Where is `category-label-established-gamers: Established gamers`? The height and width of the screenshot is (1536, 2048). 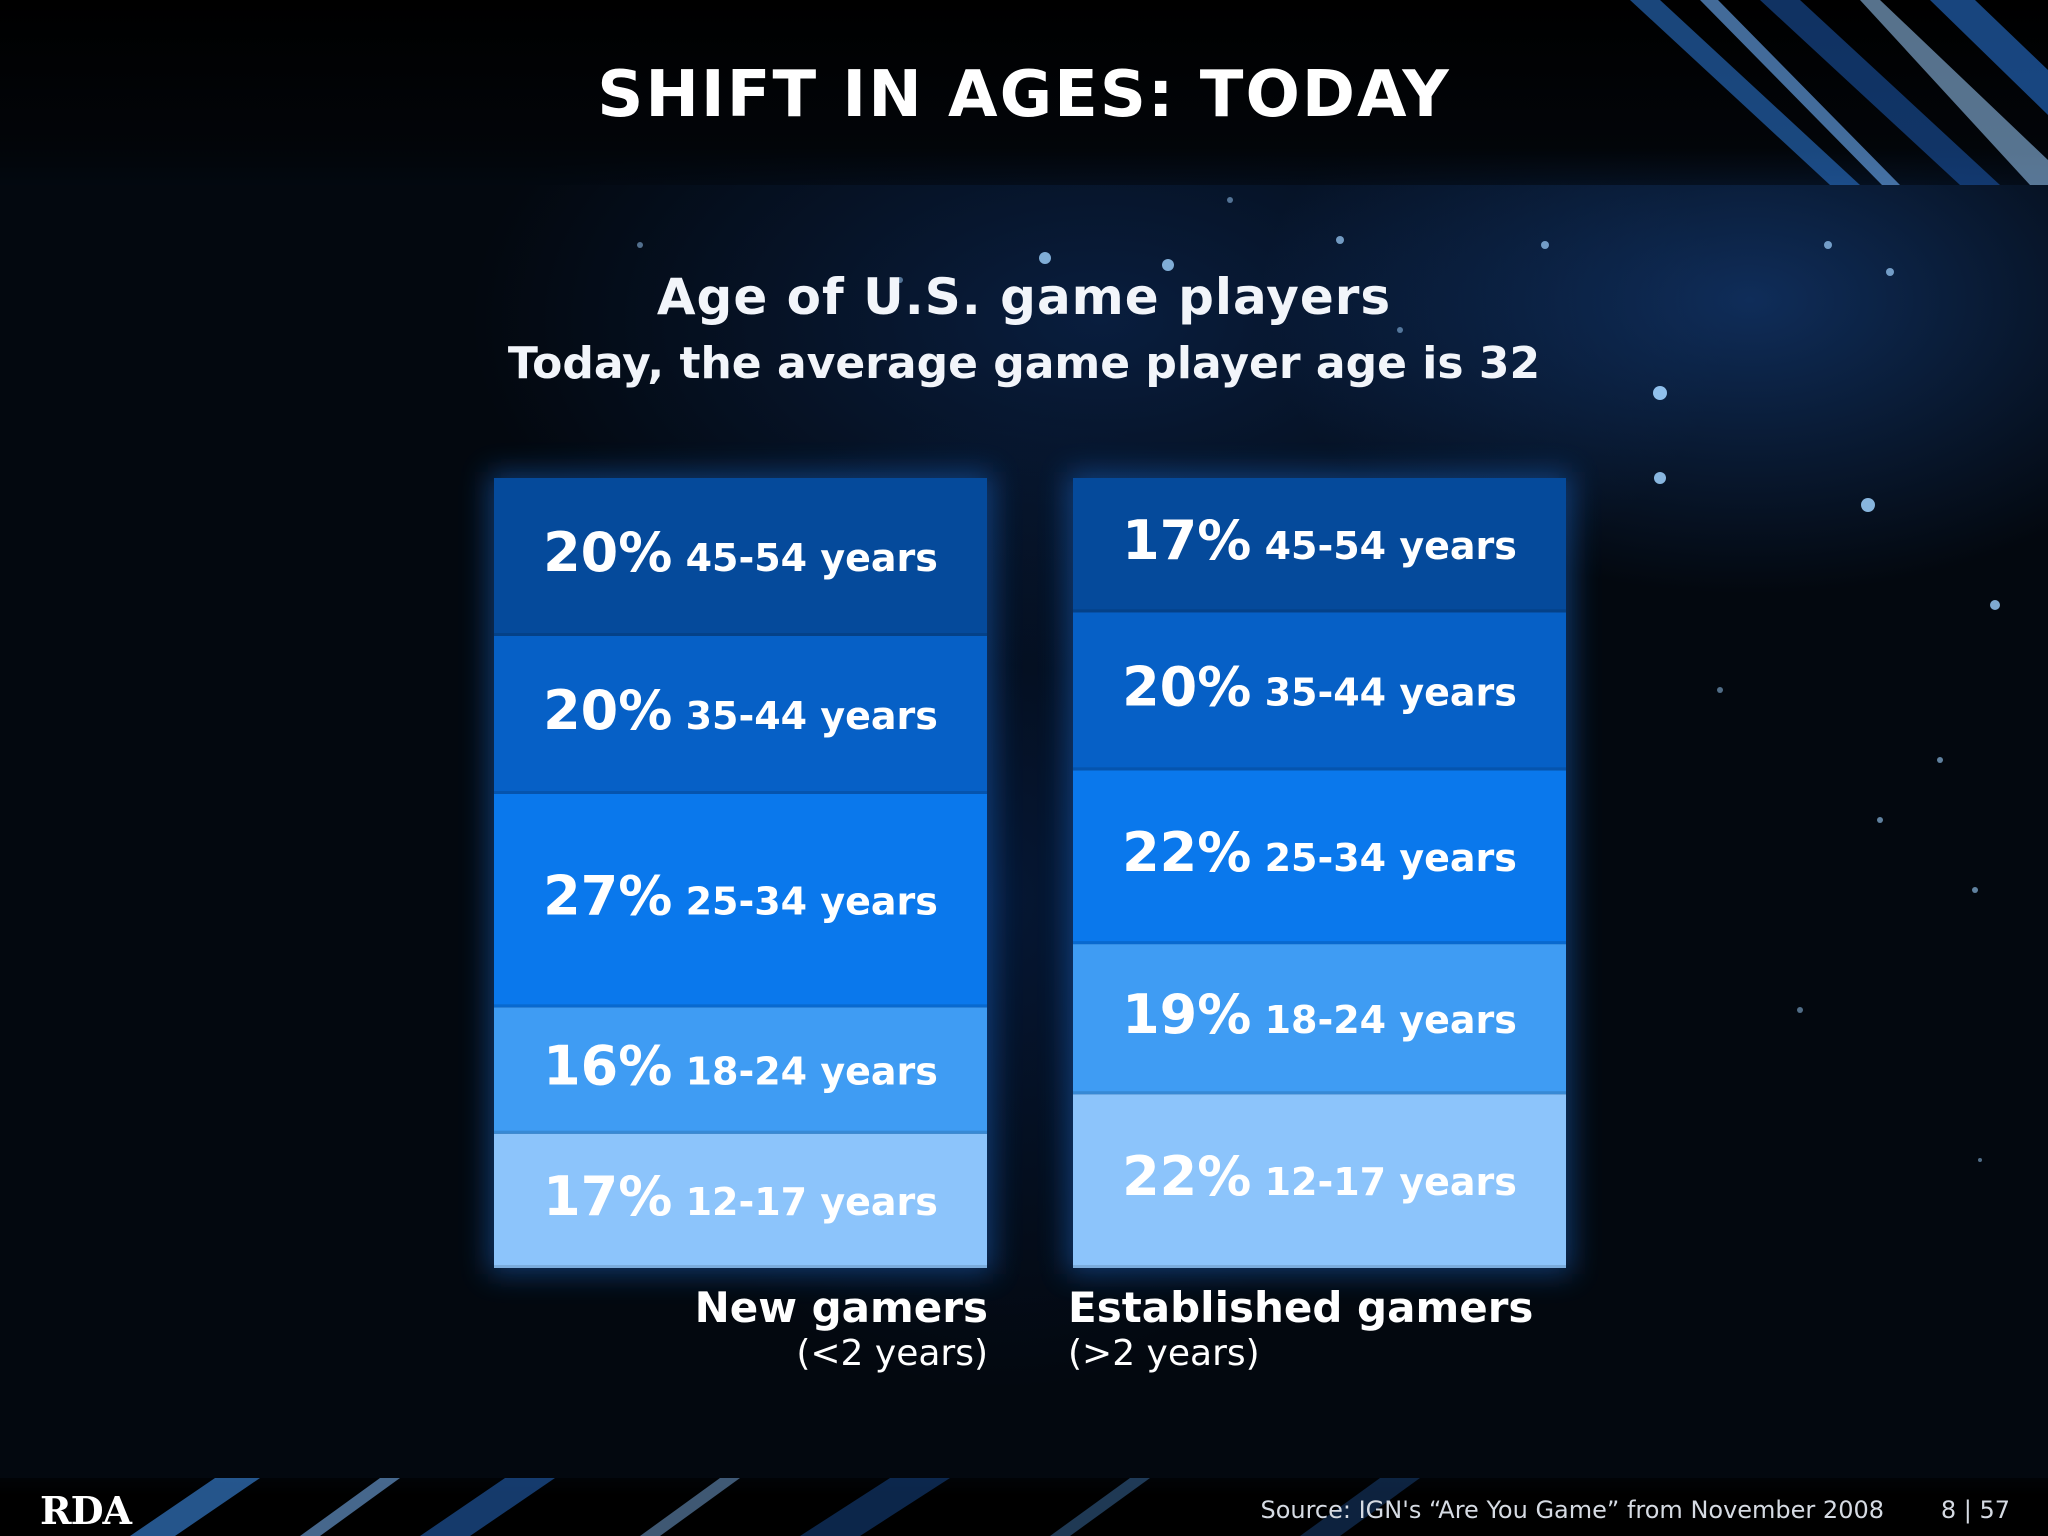
category-label-established-gamers: Established gamers is located at coordinates (1301, 1307).